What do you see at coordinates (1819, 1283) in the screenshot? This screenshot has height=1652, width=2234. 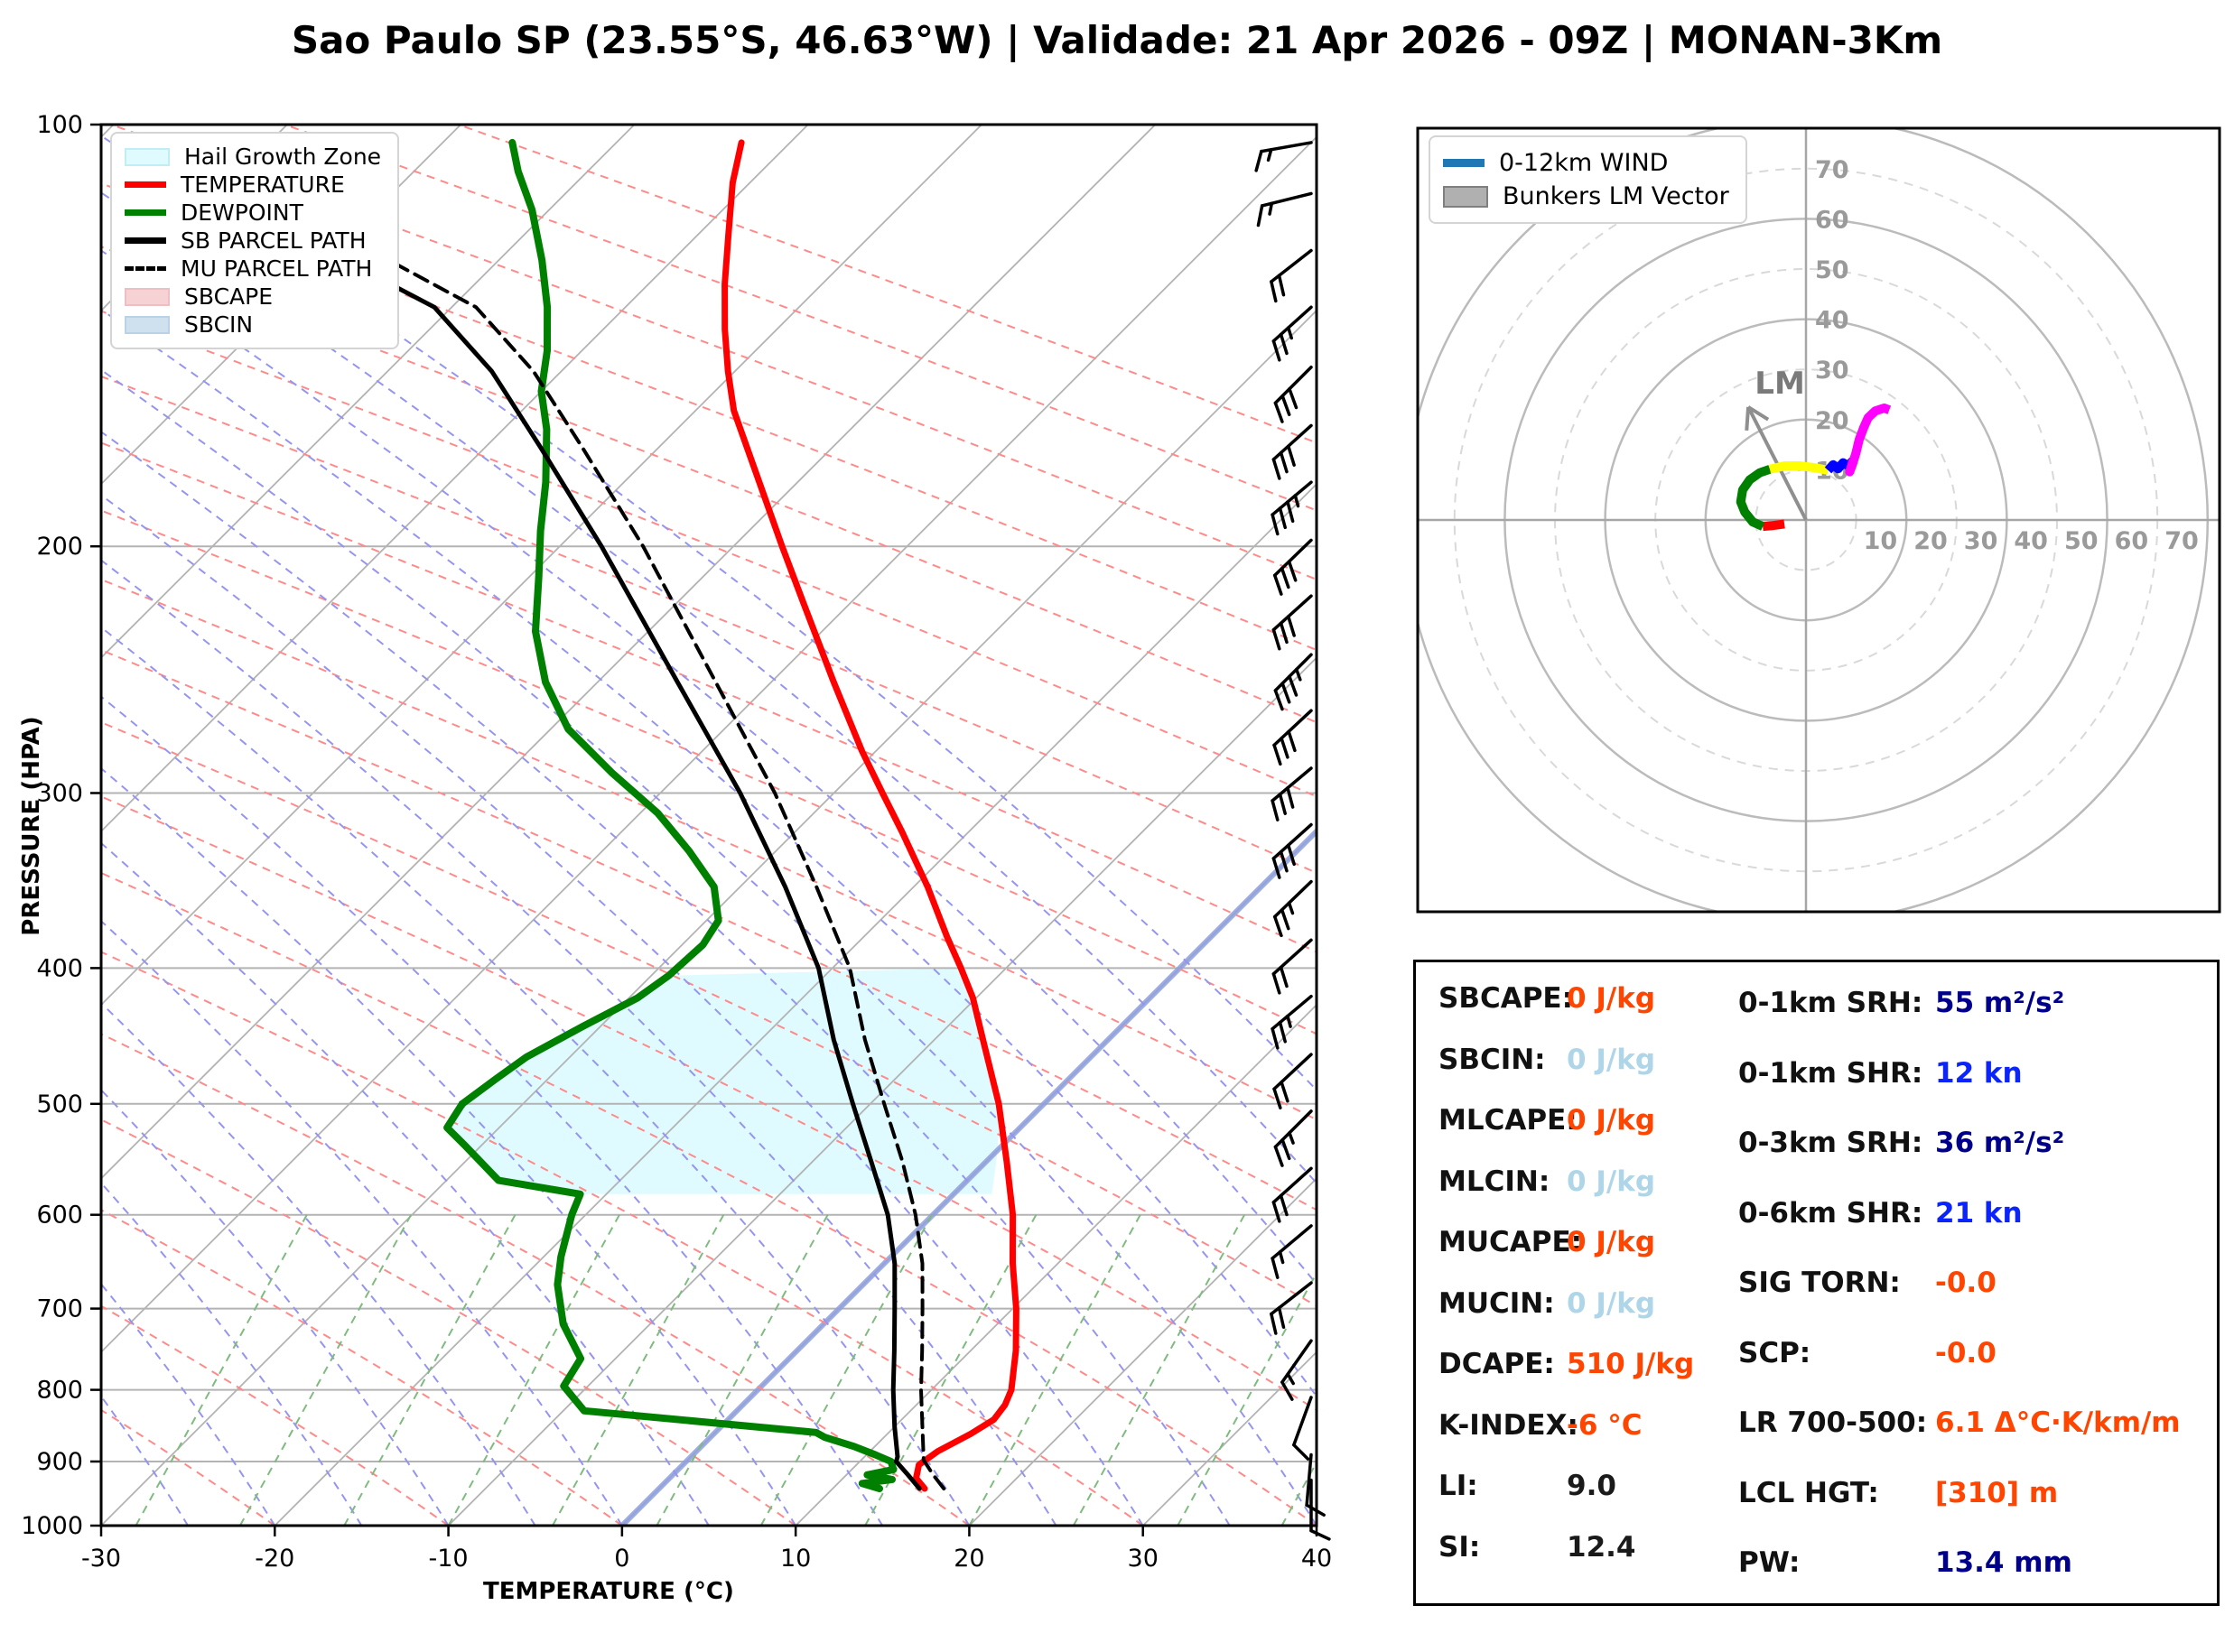 I see `index-label: SIG TORN:` at bounding box center [1819, 1283].